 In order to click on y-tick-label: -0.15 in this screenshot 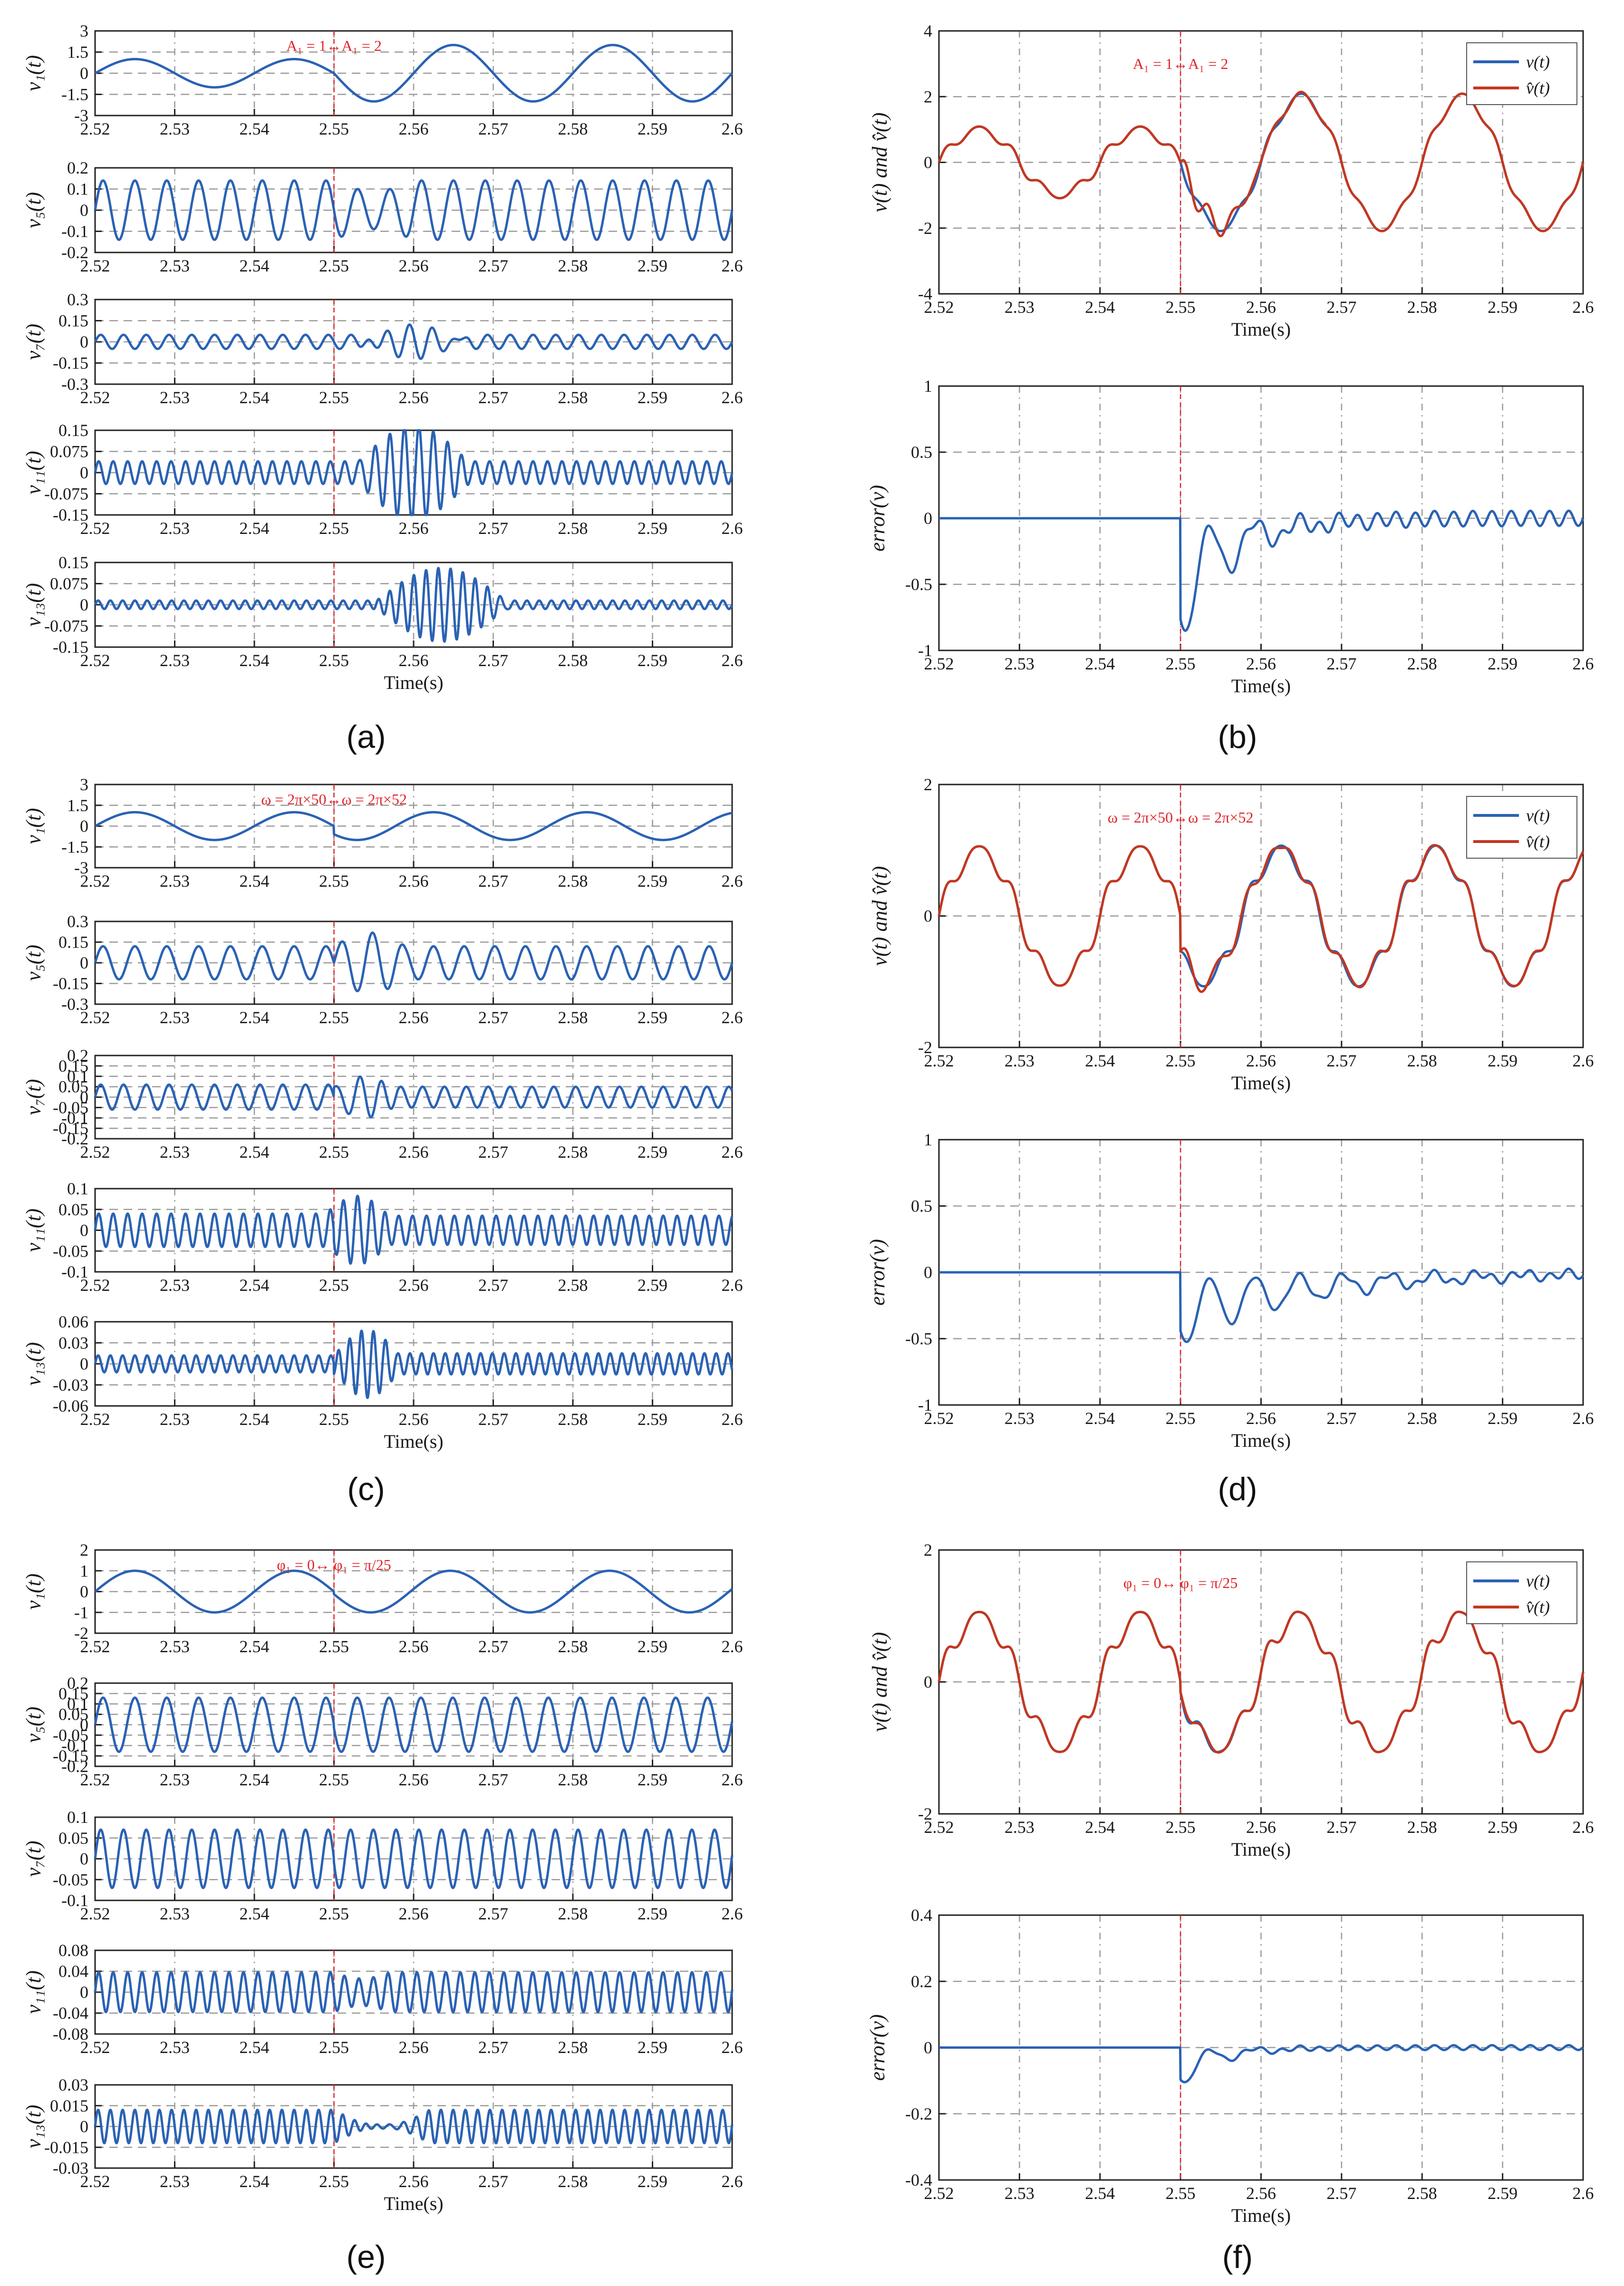, I will do `click(70, 1755)`.